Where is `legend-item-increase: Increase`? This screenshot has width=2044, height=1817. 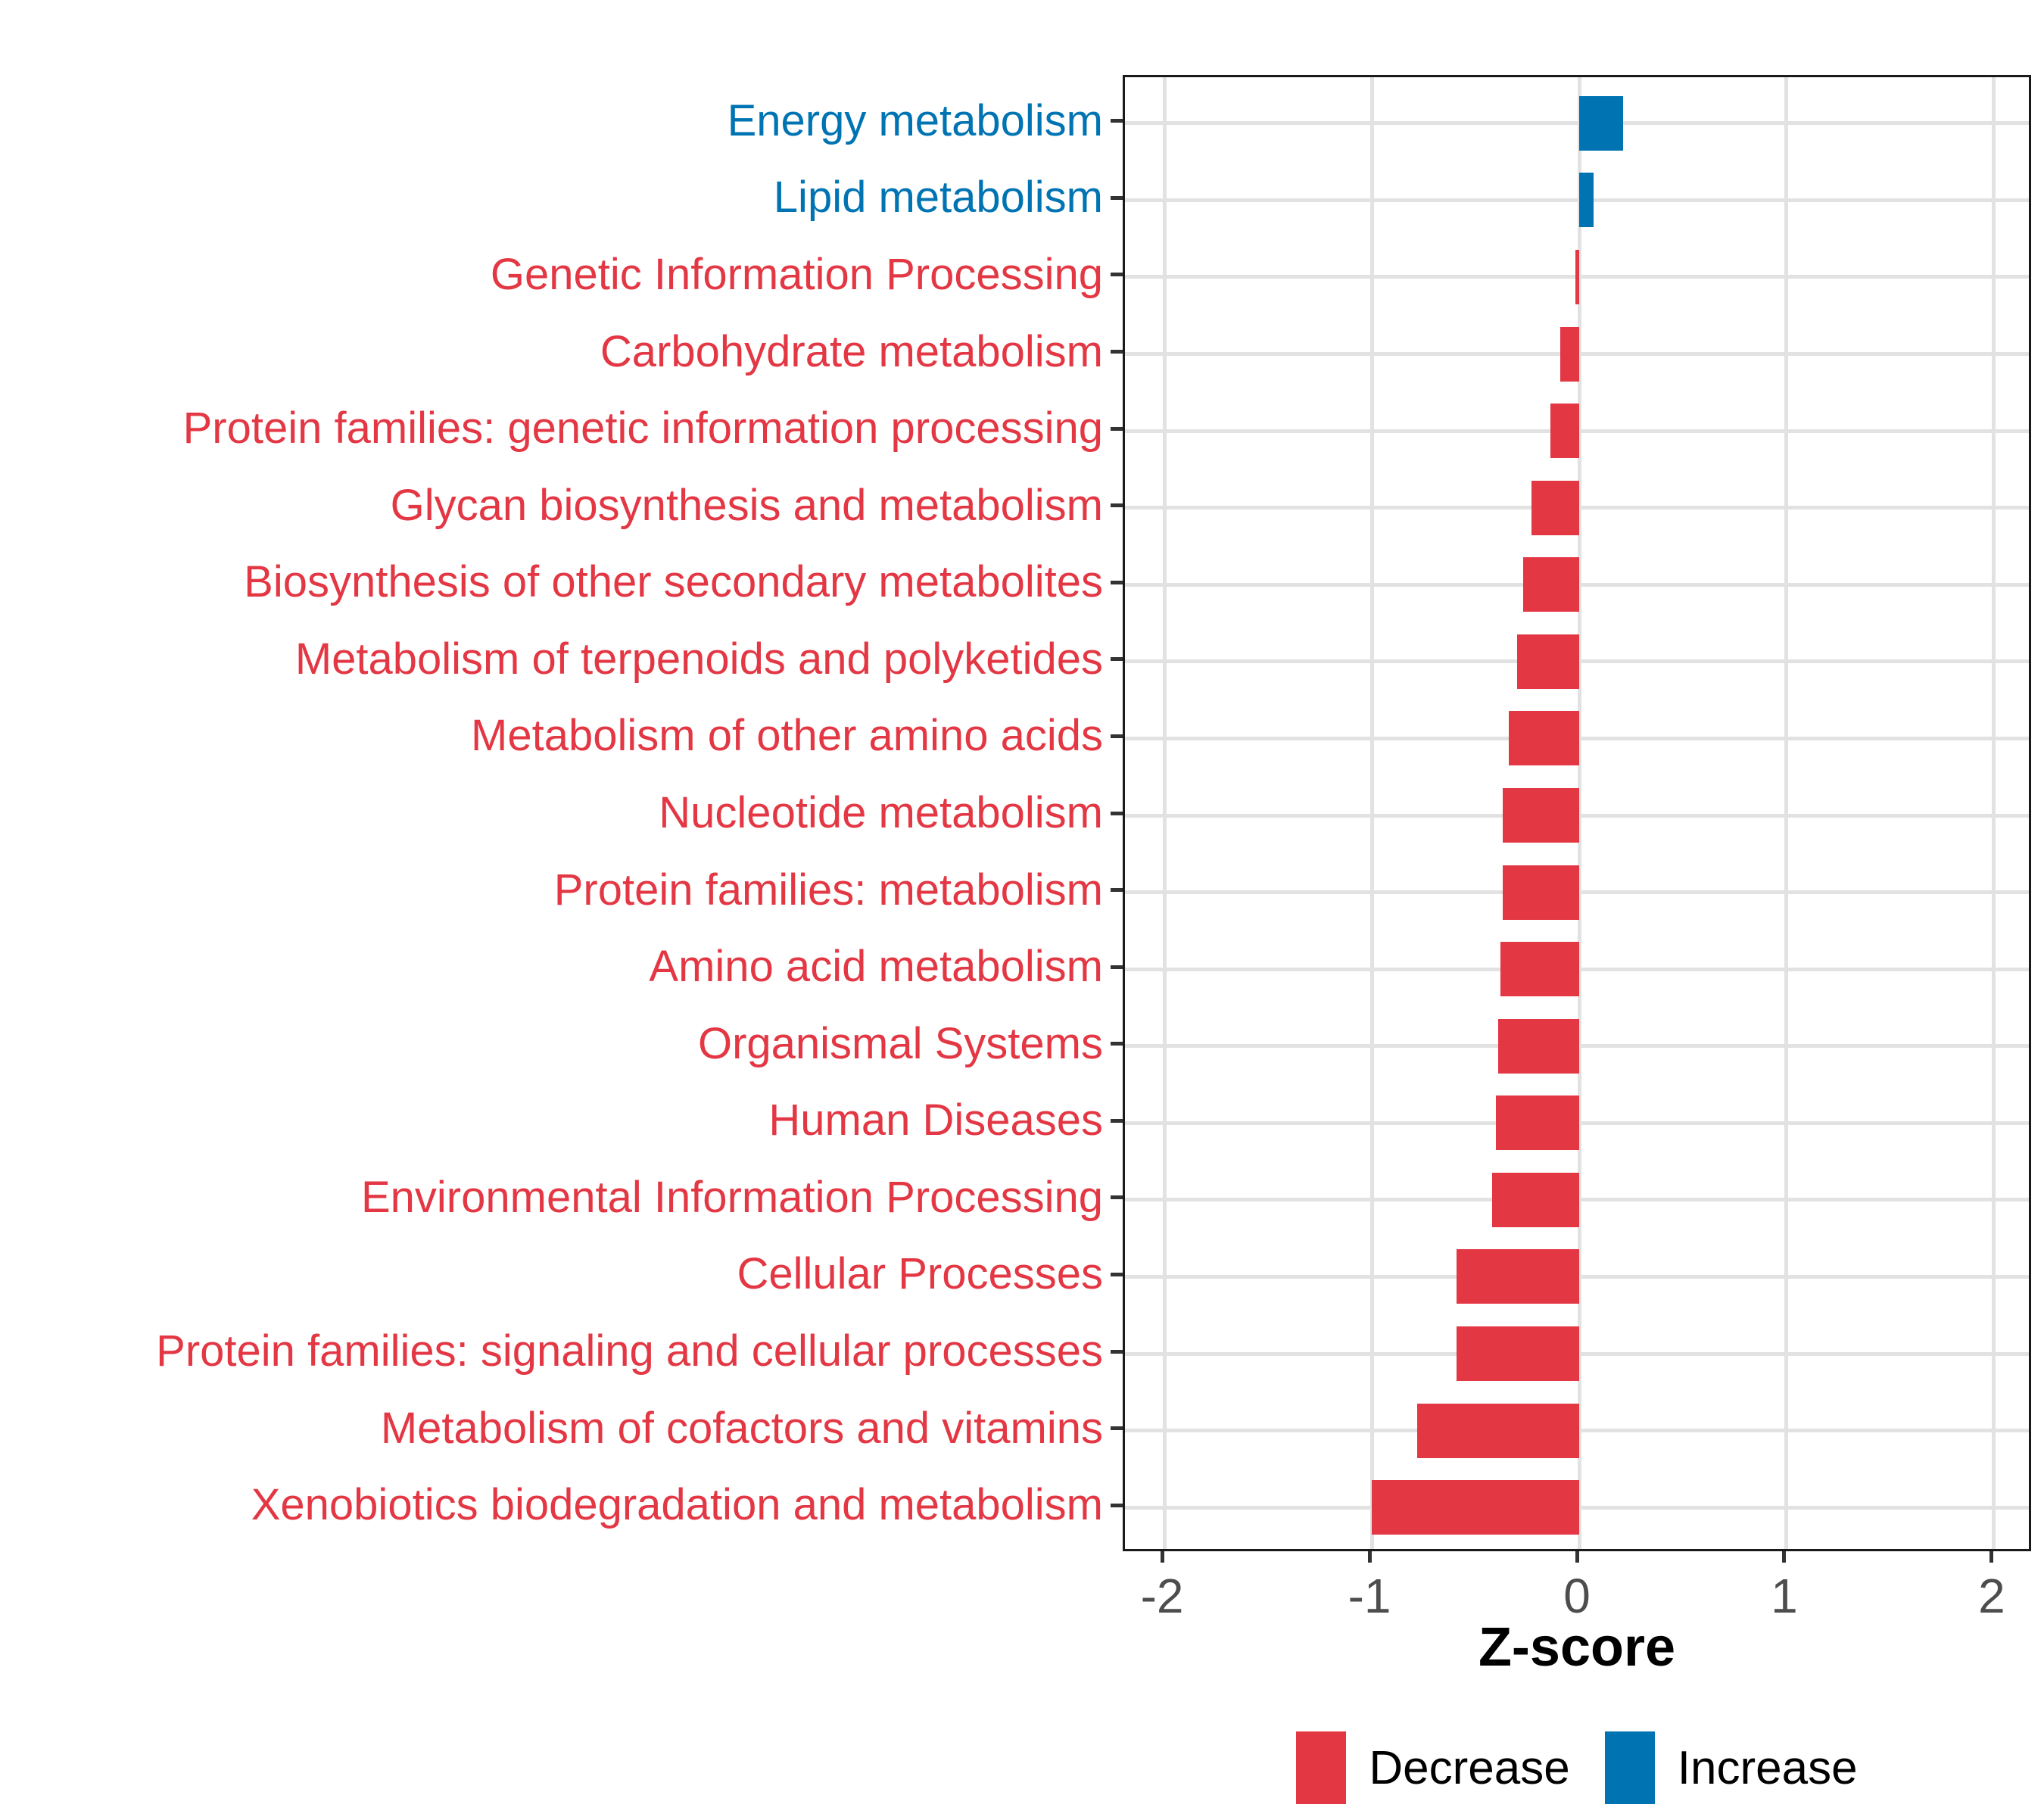
legend-item-increase: Increase is located at coordinates (1731, 1767).